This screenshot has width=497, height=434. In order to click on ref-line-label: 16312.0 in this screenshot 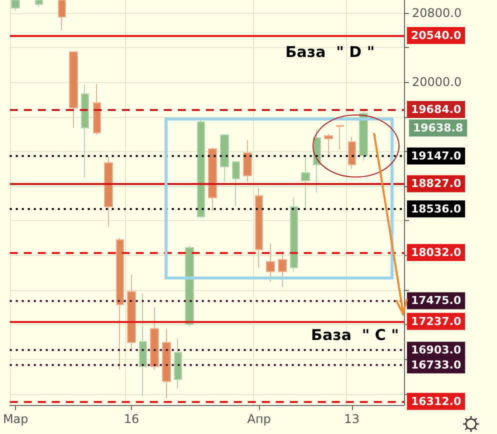, I will do `click(436, 401)`.